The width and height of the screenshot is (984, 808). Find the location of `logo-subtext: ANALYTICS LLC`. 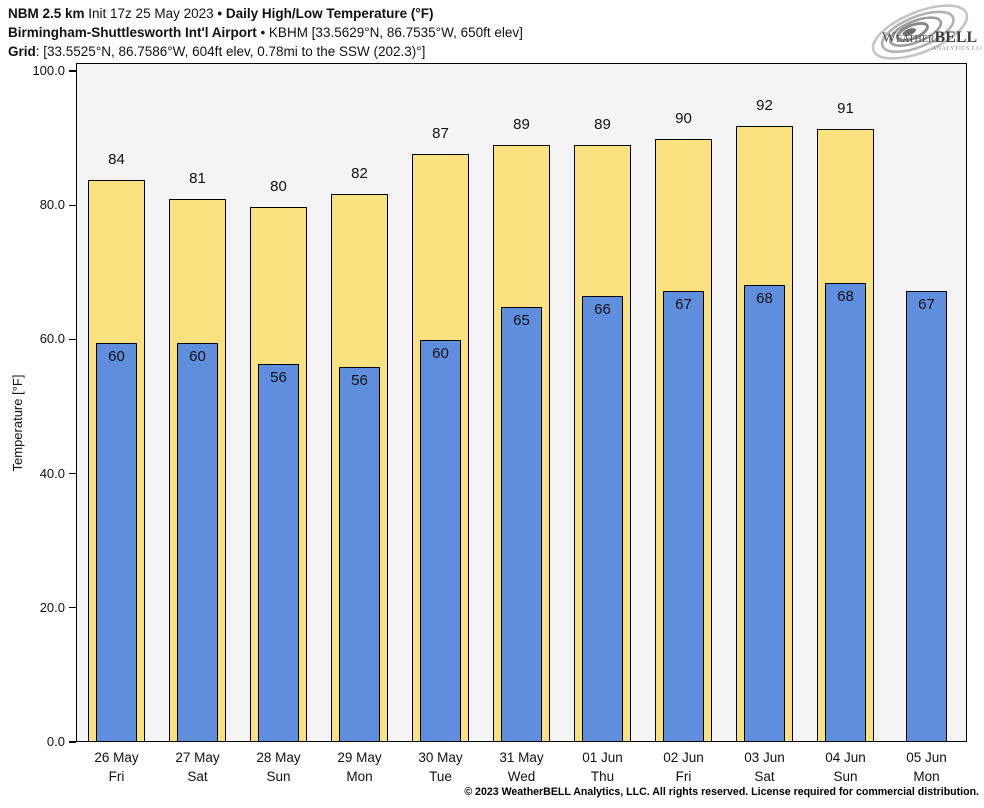

logo-subtext: ANALYTICS LLC is located at coordinates (957, 49).